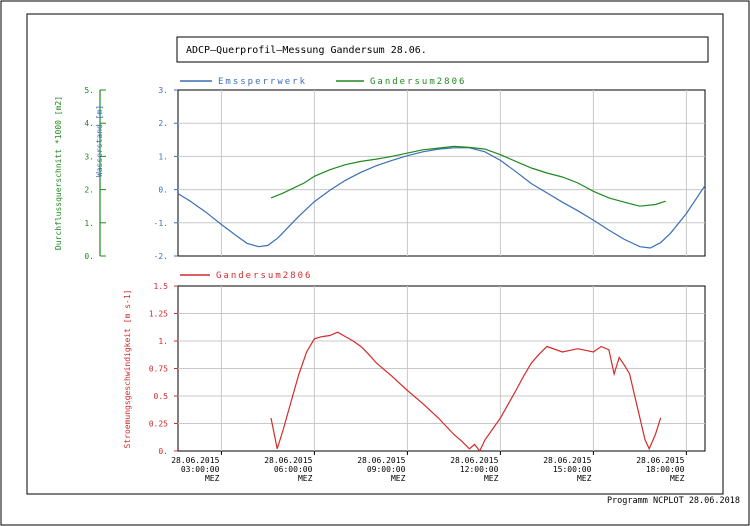 This screenshot has height=526, width=750. Describe the element at coordinates (89, 223) in the screenshot. I see `secondary-tick-label: 1.` at that location.